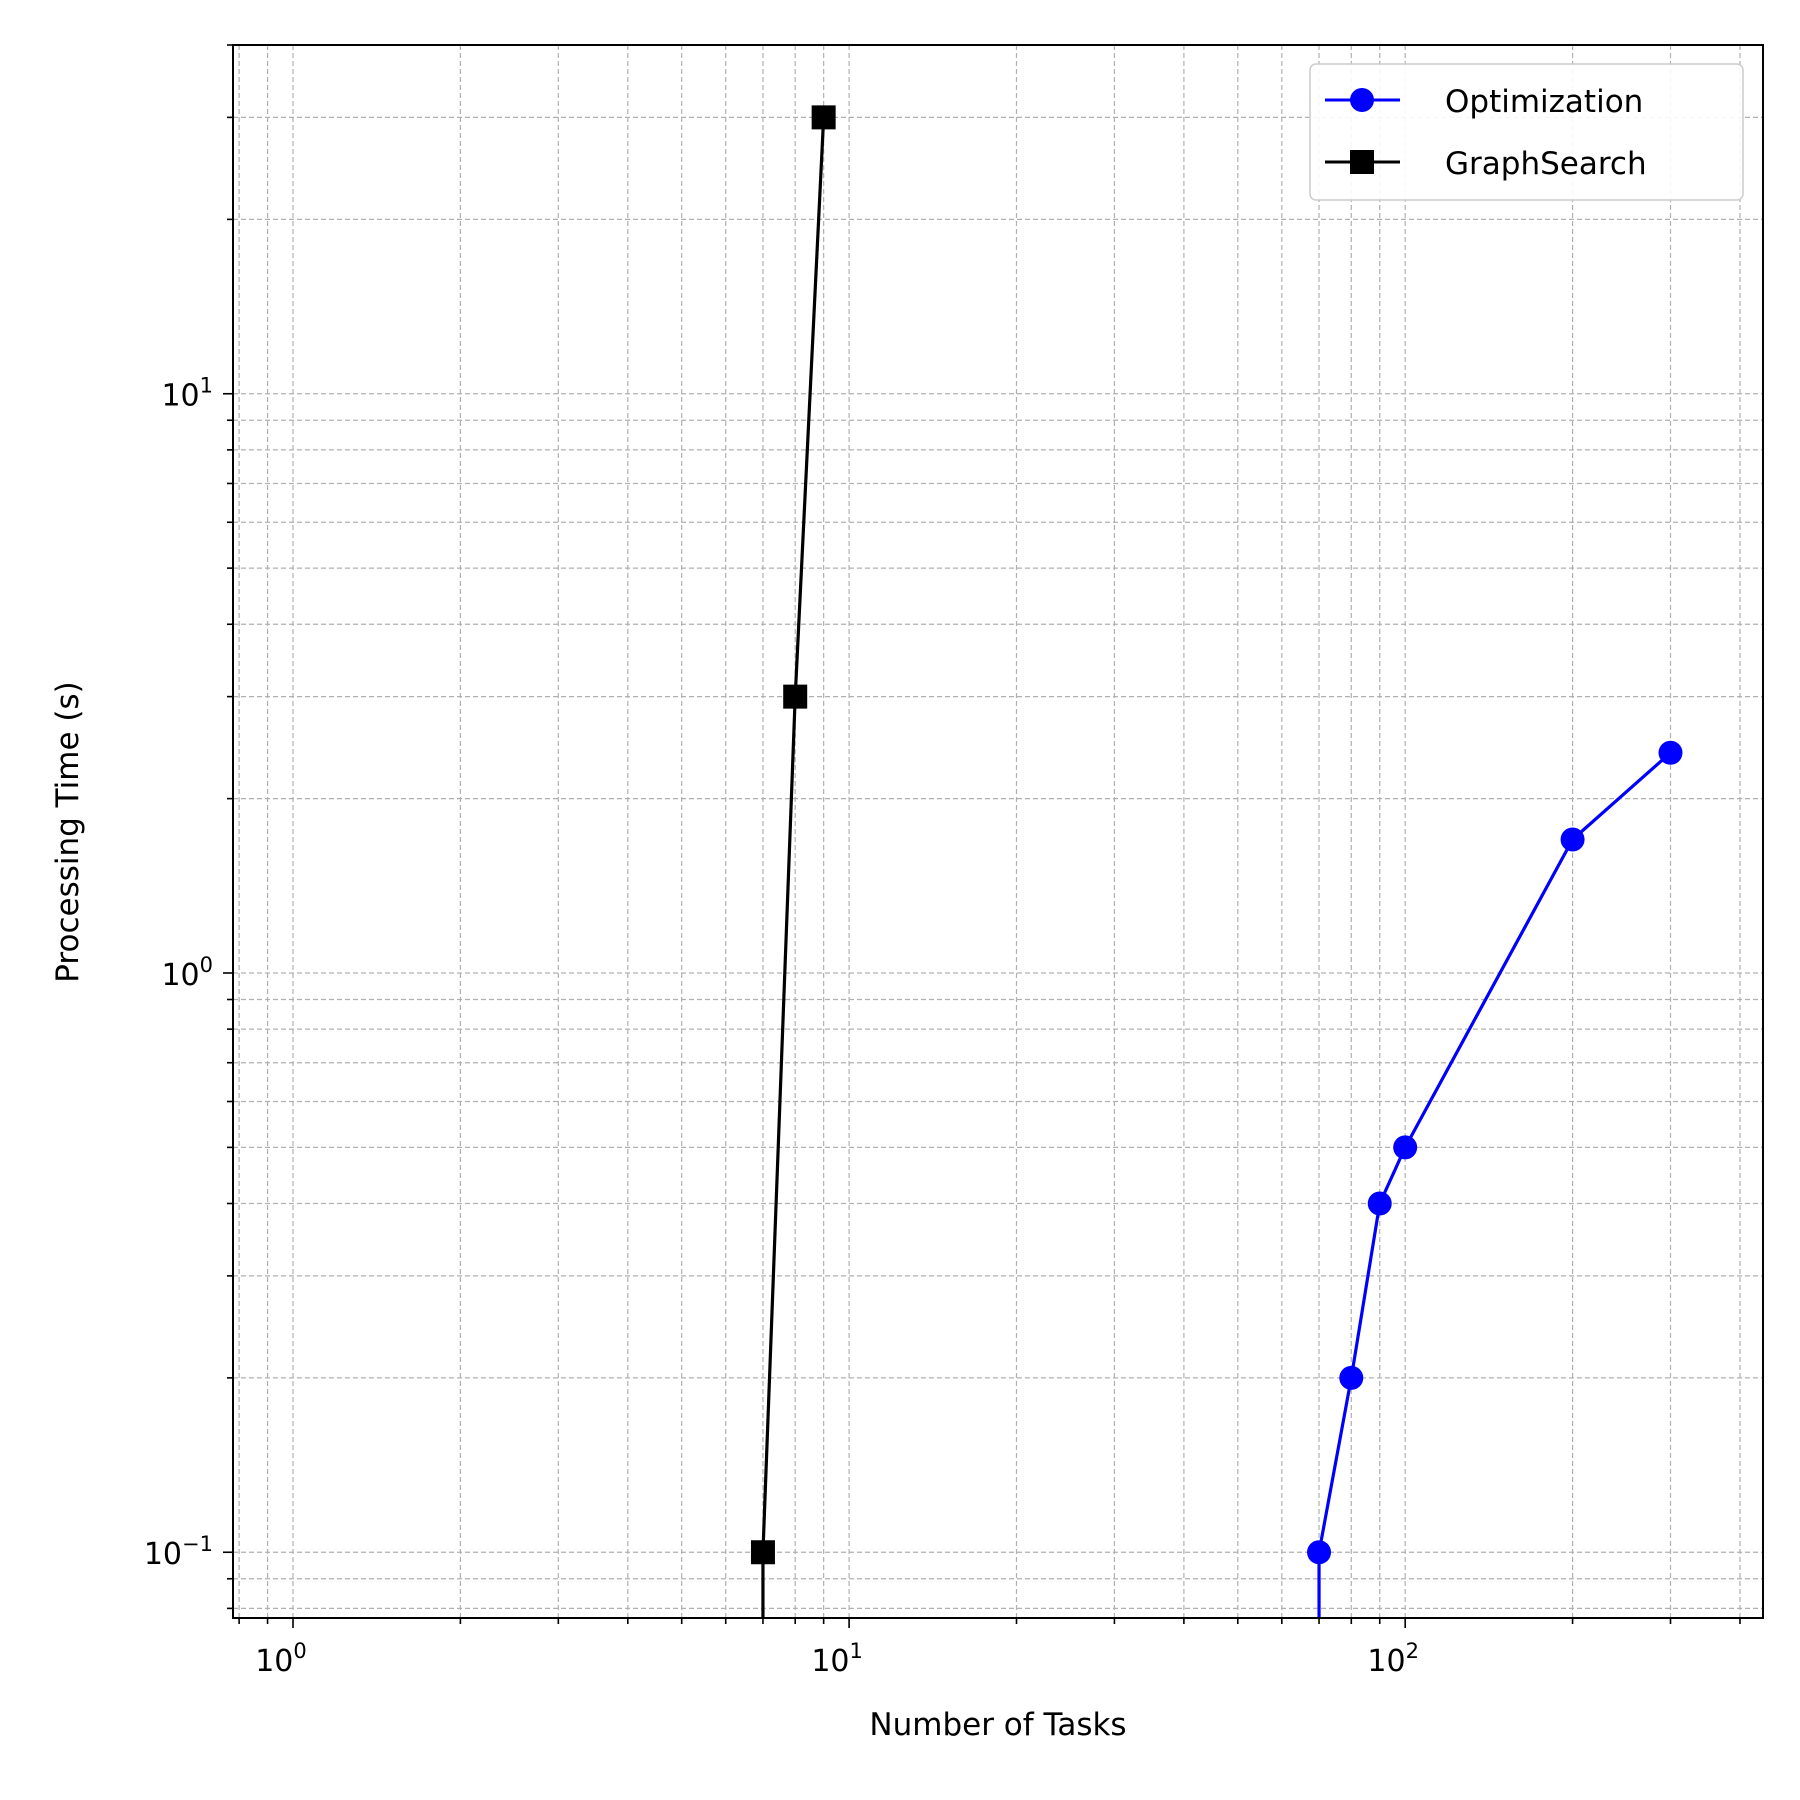 The height and width of the screenshot is (1800, 1800). I want to click on y-tick-label: 10⁻¹, so click(178, 1552).